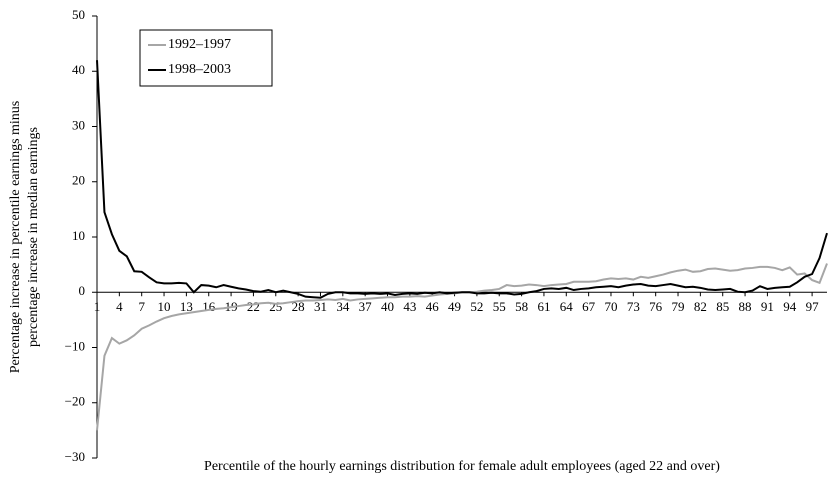  Describe the element at coordinates (387, 306) in the screenshot. I see `x-tick-label: 40` at that location.